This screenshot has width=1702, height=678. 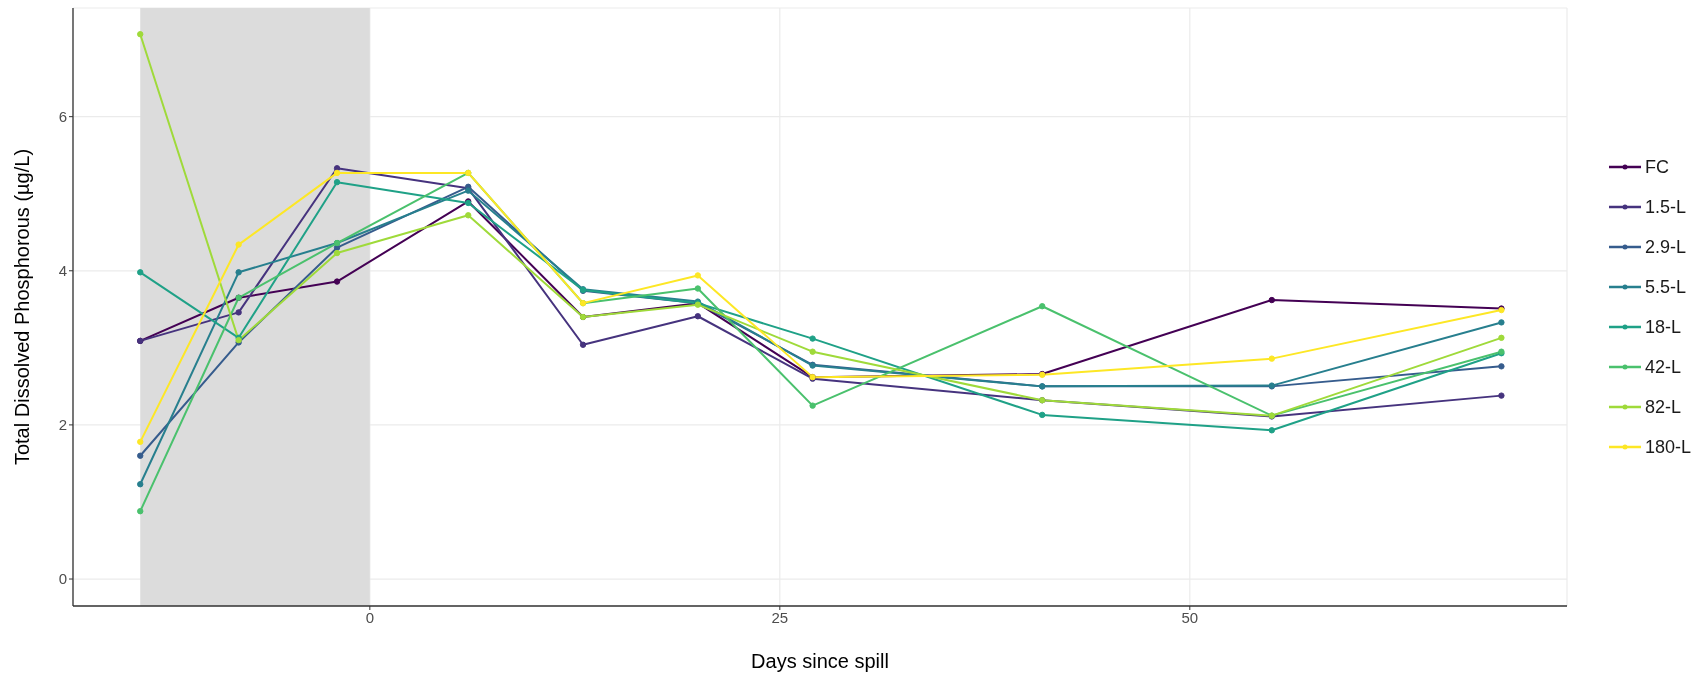 What do you see at coordinates (1190, 617) in the screenshot?
I see `x-tick-label: 50` at bounding box center [1190, 617].